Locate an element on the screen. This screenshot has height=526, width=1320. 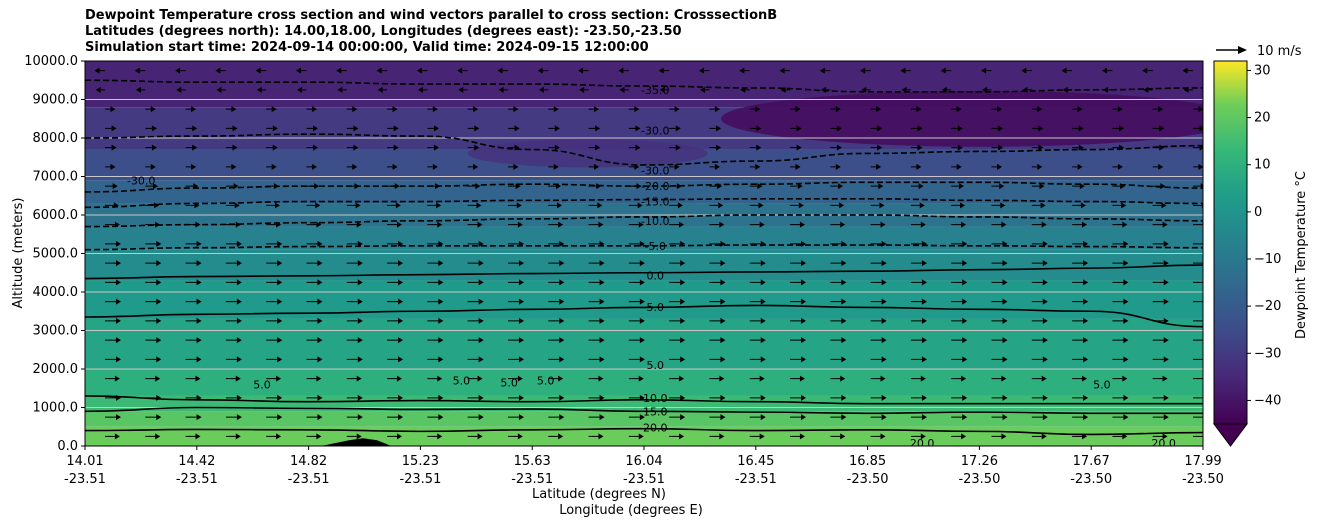
colorbar-tick-label: −40 is located at coordinates (1267, 400).